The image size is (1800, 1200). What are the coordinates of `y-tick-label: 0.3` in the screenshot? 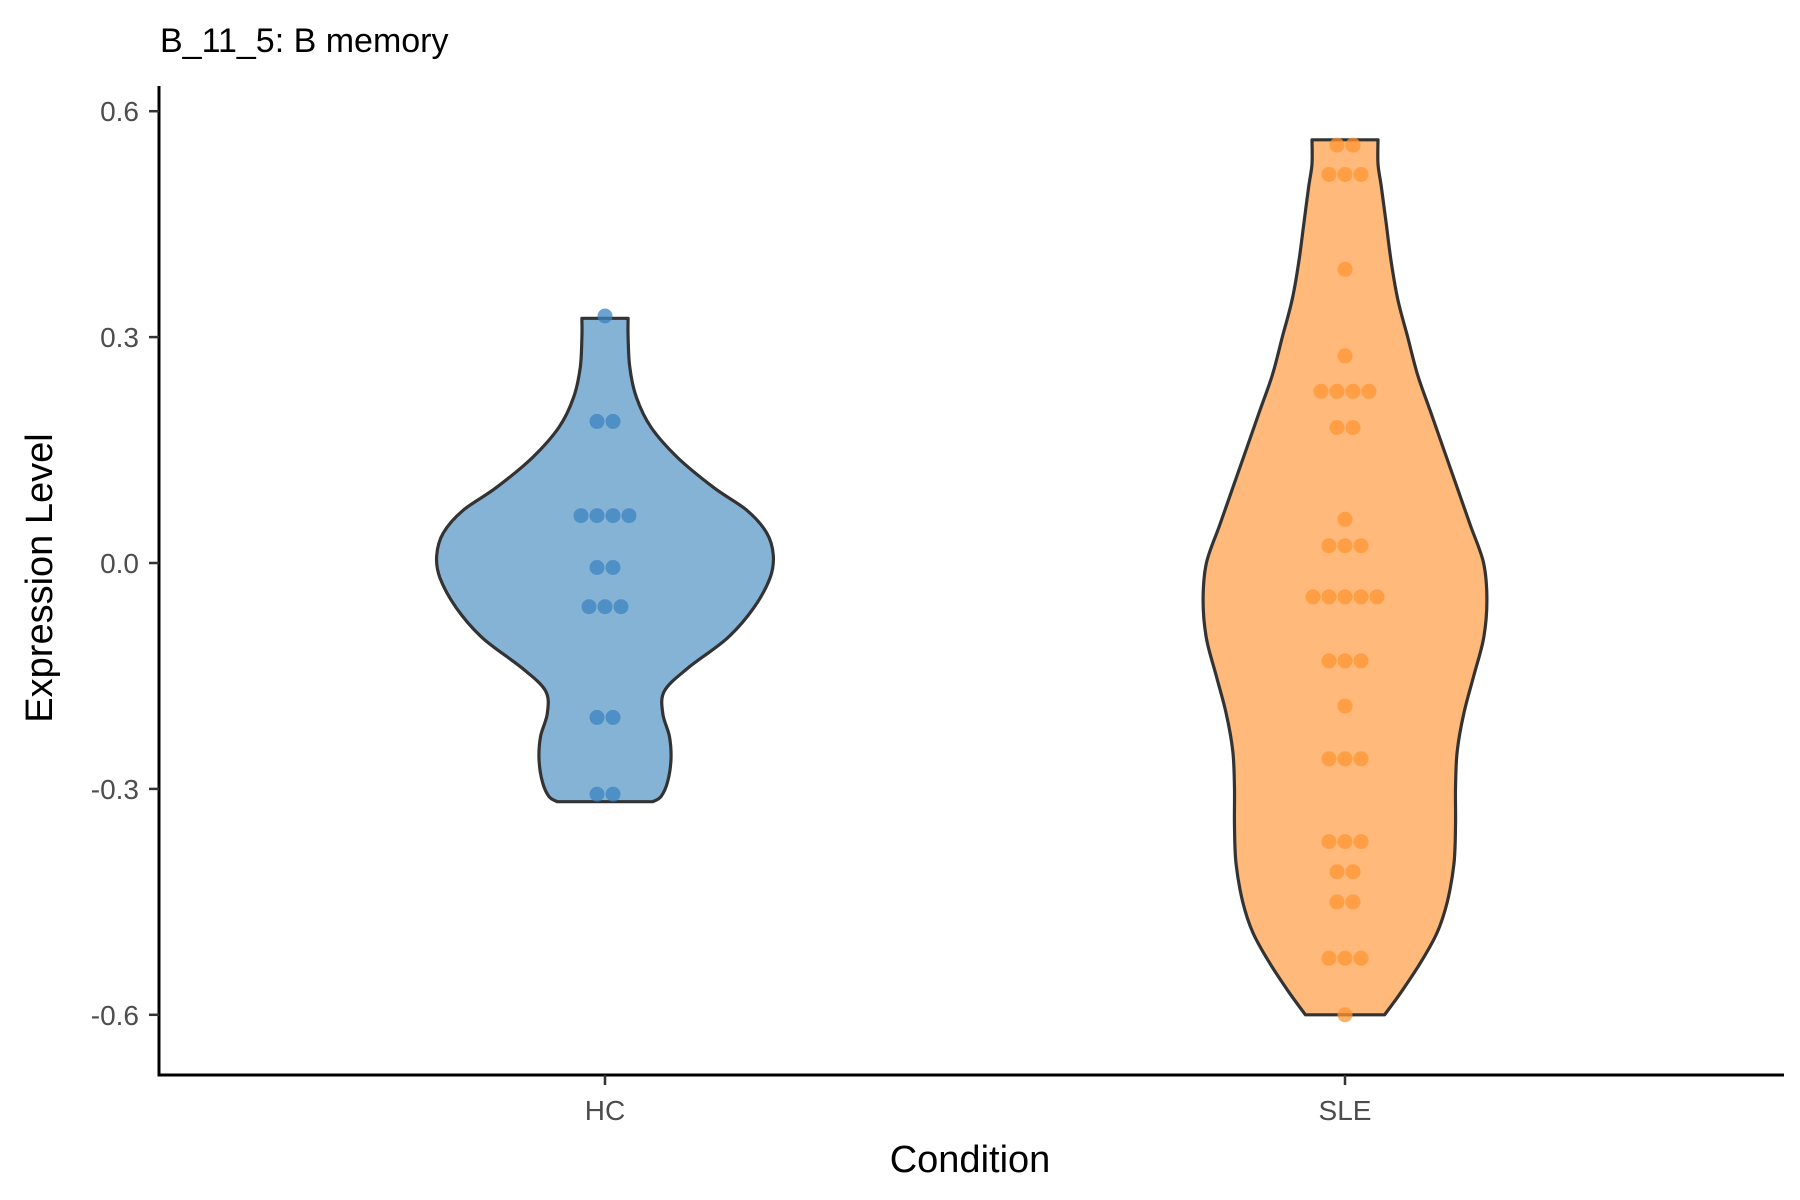 It's located at (119, 337).